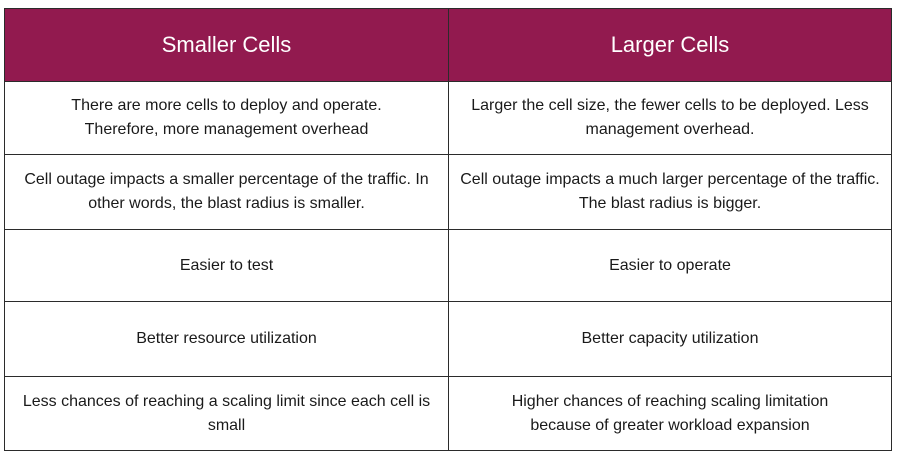 Image resolution: width=899 pixels, height=465 pixels. I want to click on header-smaller-cells: Smaller Cells, so click(226, 45).